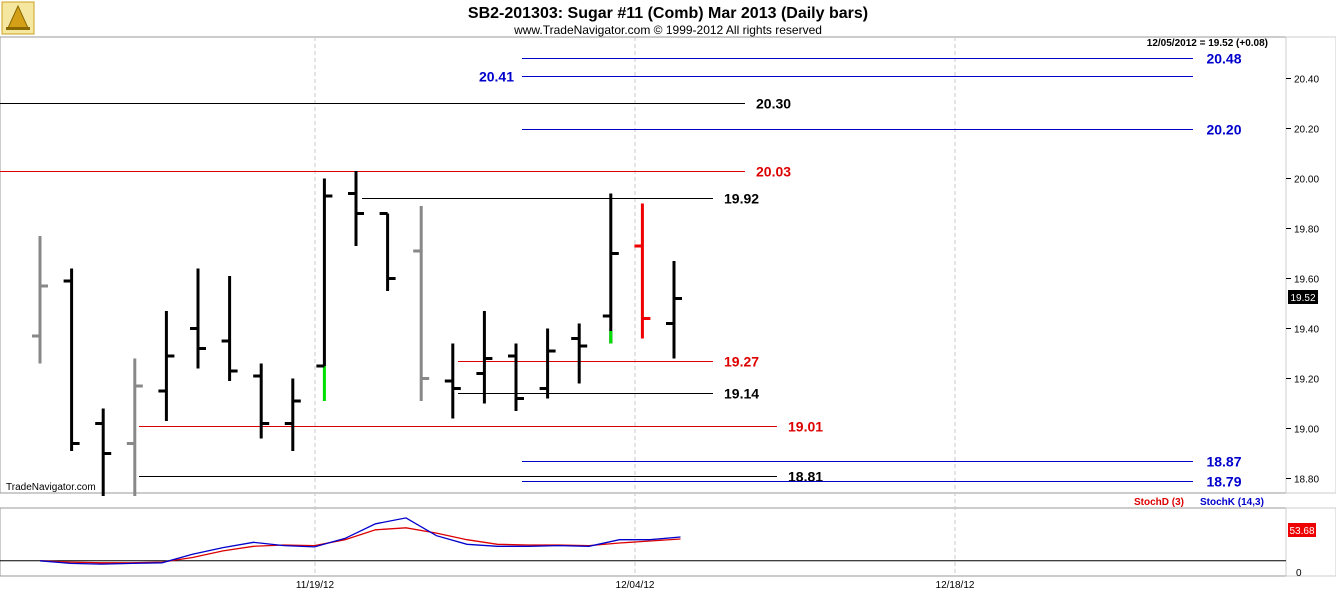 This screenshot has width=1336, height=594. What do you see at coordinates (1299, 573) in the screenshot?
I see `stoch-zero-tick: 0` at bounding box center [1299, 573].